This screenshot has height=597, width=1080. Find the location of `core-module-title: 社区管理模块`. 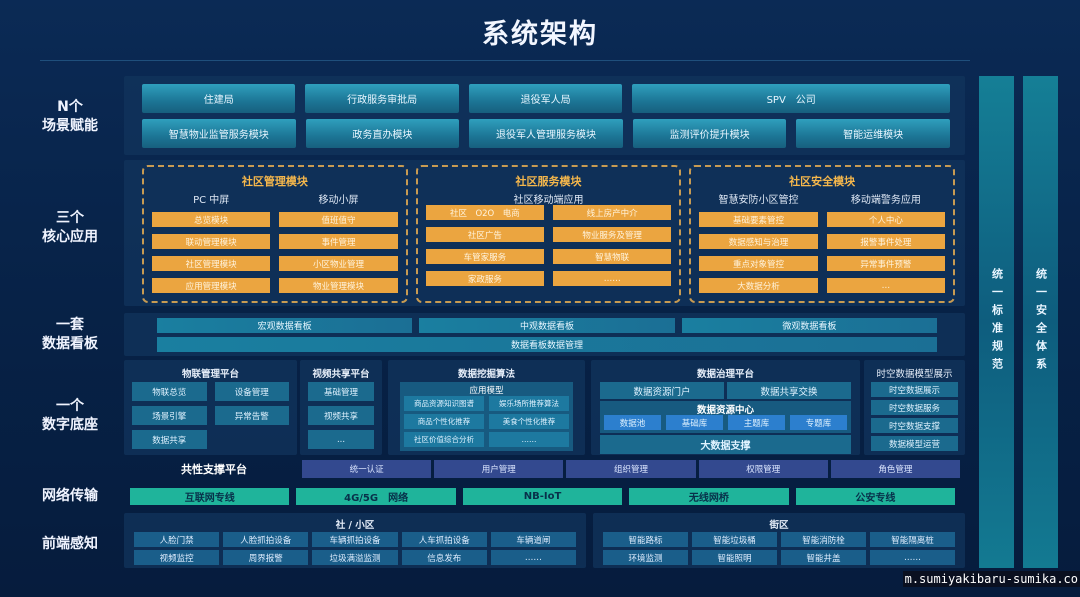

core-module-title: 社区管理模块 is located at coordinates (274, 181).